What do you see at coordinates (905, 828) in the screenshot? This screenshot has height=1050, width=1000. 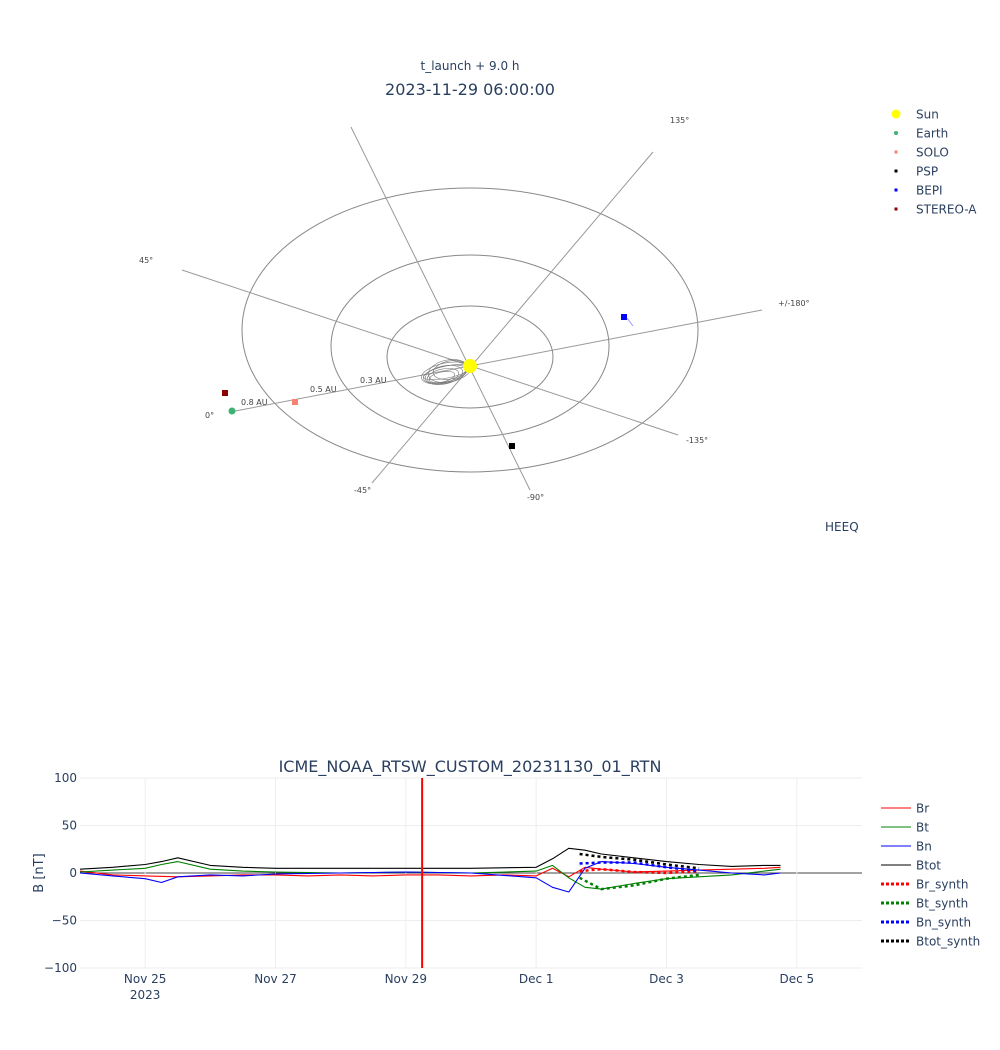 I see `legend-item-bt: Bt` at bounding box center [905, 828].